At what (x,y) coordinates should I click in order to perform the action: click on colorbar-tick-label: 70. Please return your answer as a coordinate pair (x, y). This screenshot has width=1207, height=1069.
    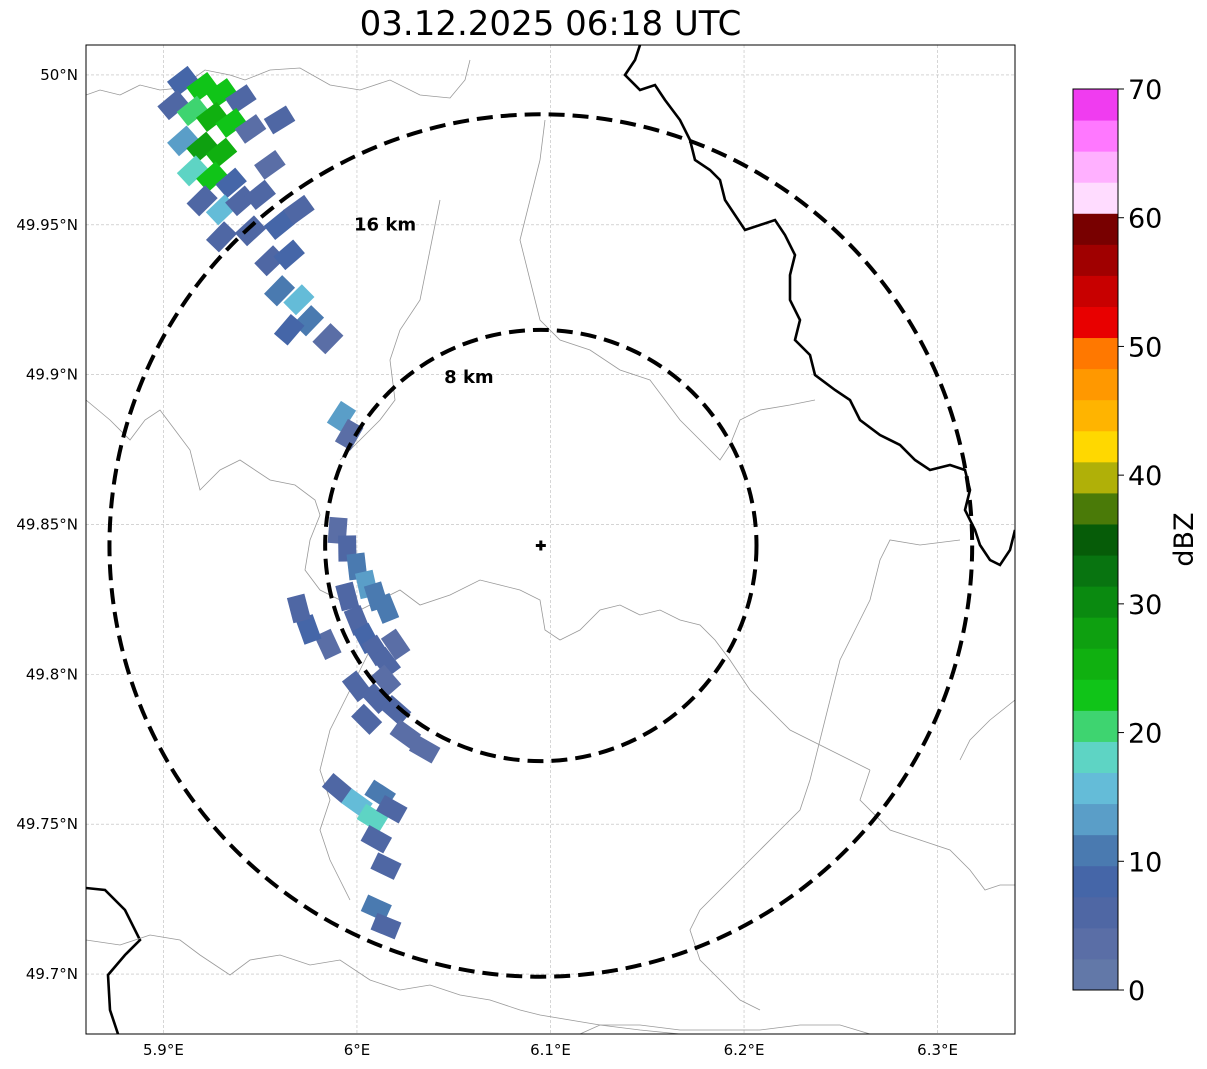
    Looking at the image, I should click on (1145, 90).